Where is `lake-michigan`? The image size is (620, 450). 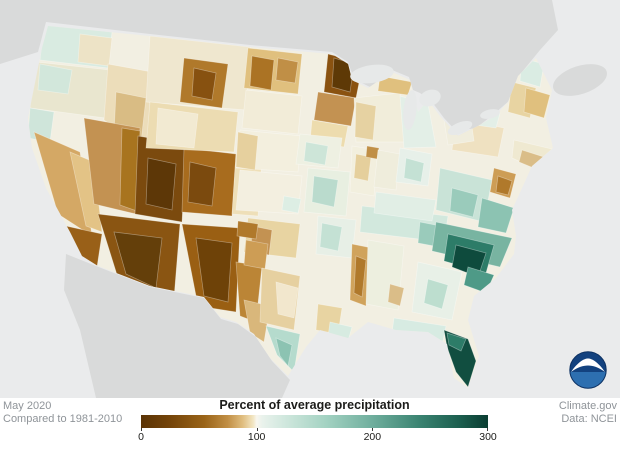 lake-michigan is located at coordinates (410, 110).